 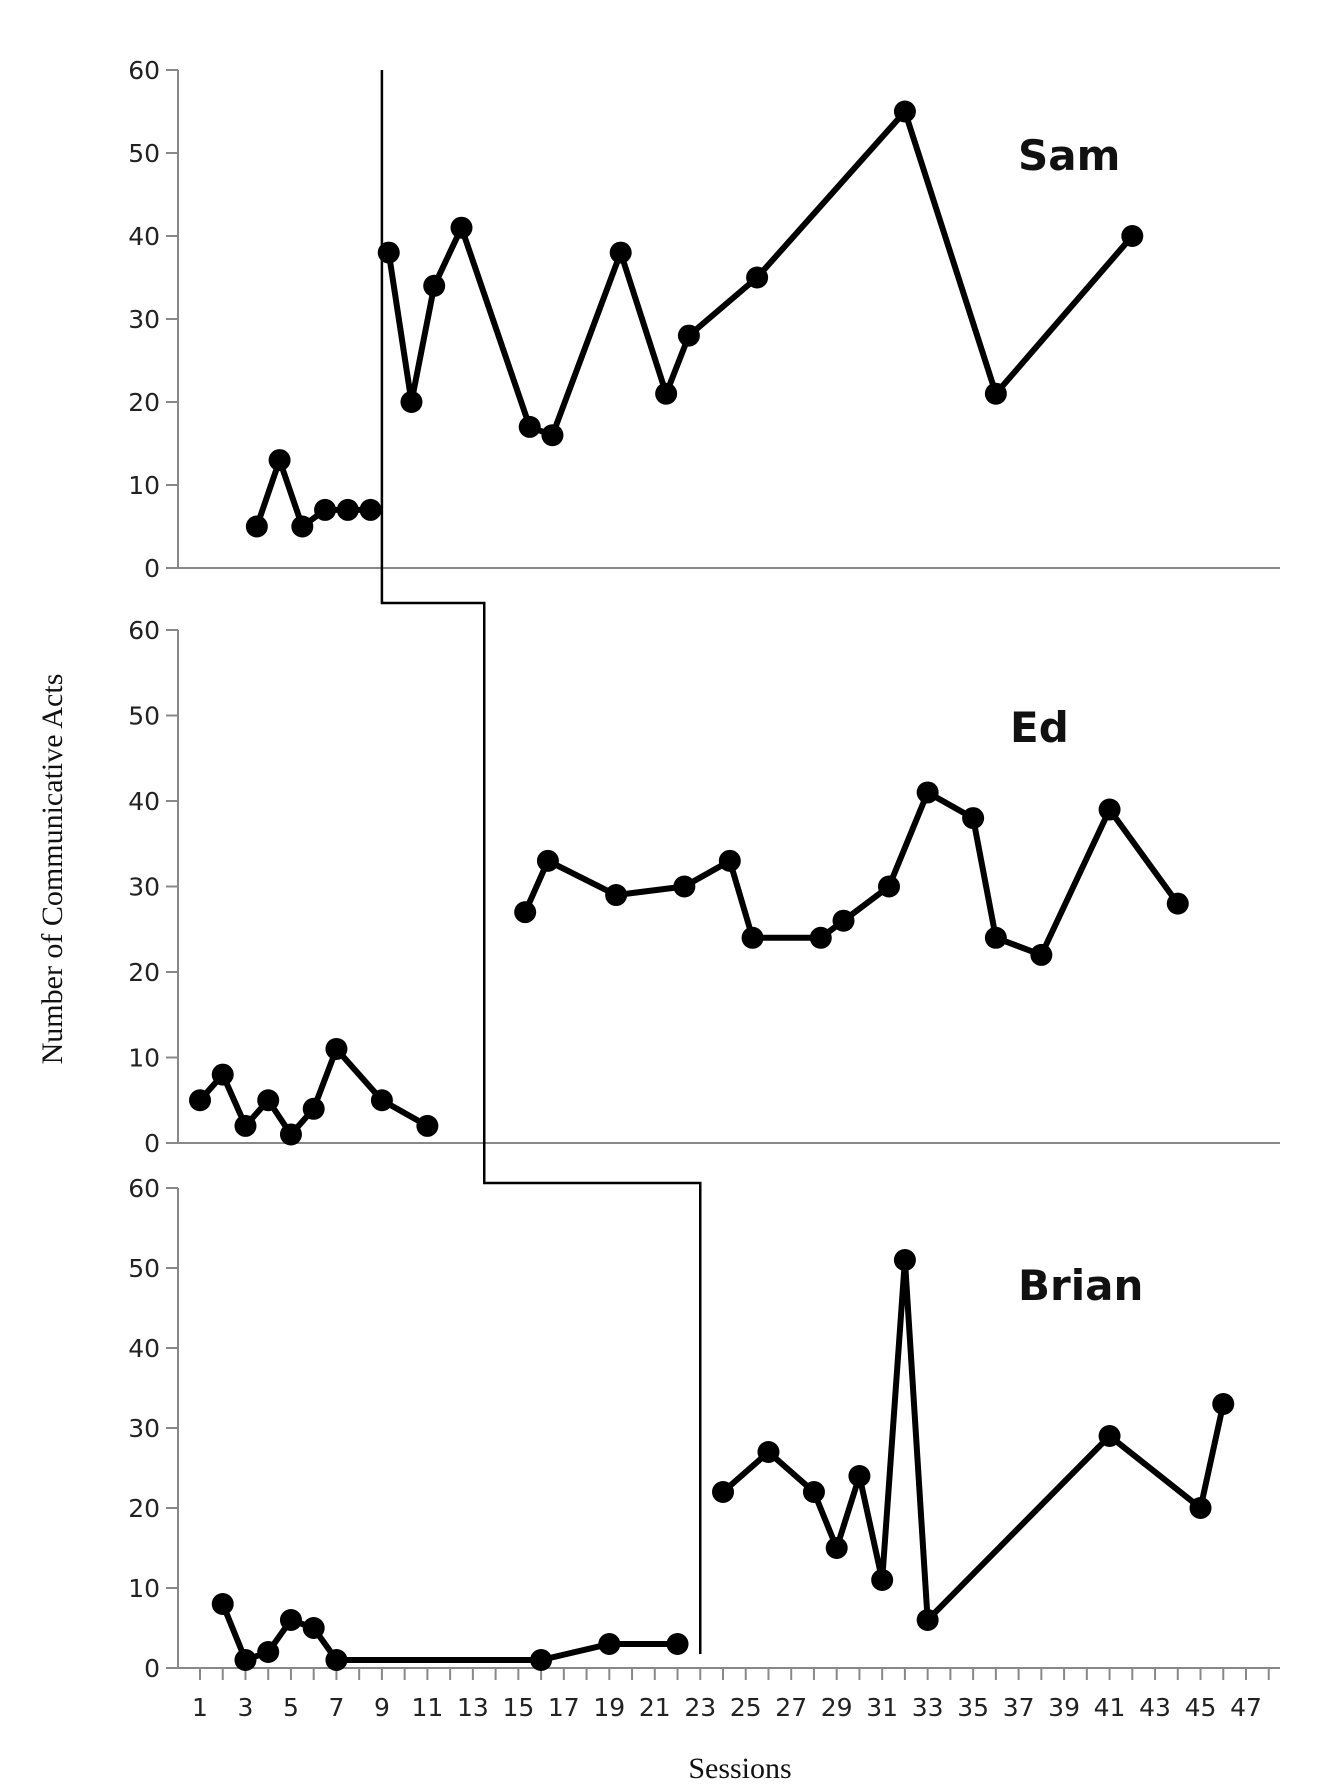 What do you see at coordinates (144, 236) in the screenshot?
I see `sam-y-tick-label: 40` at bounding box center [144, 236].